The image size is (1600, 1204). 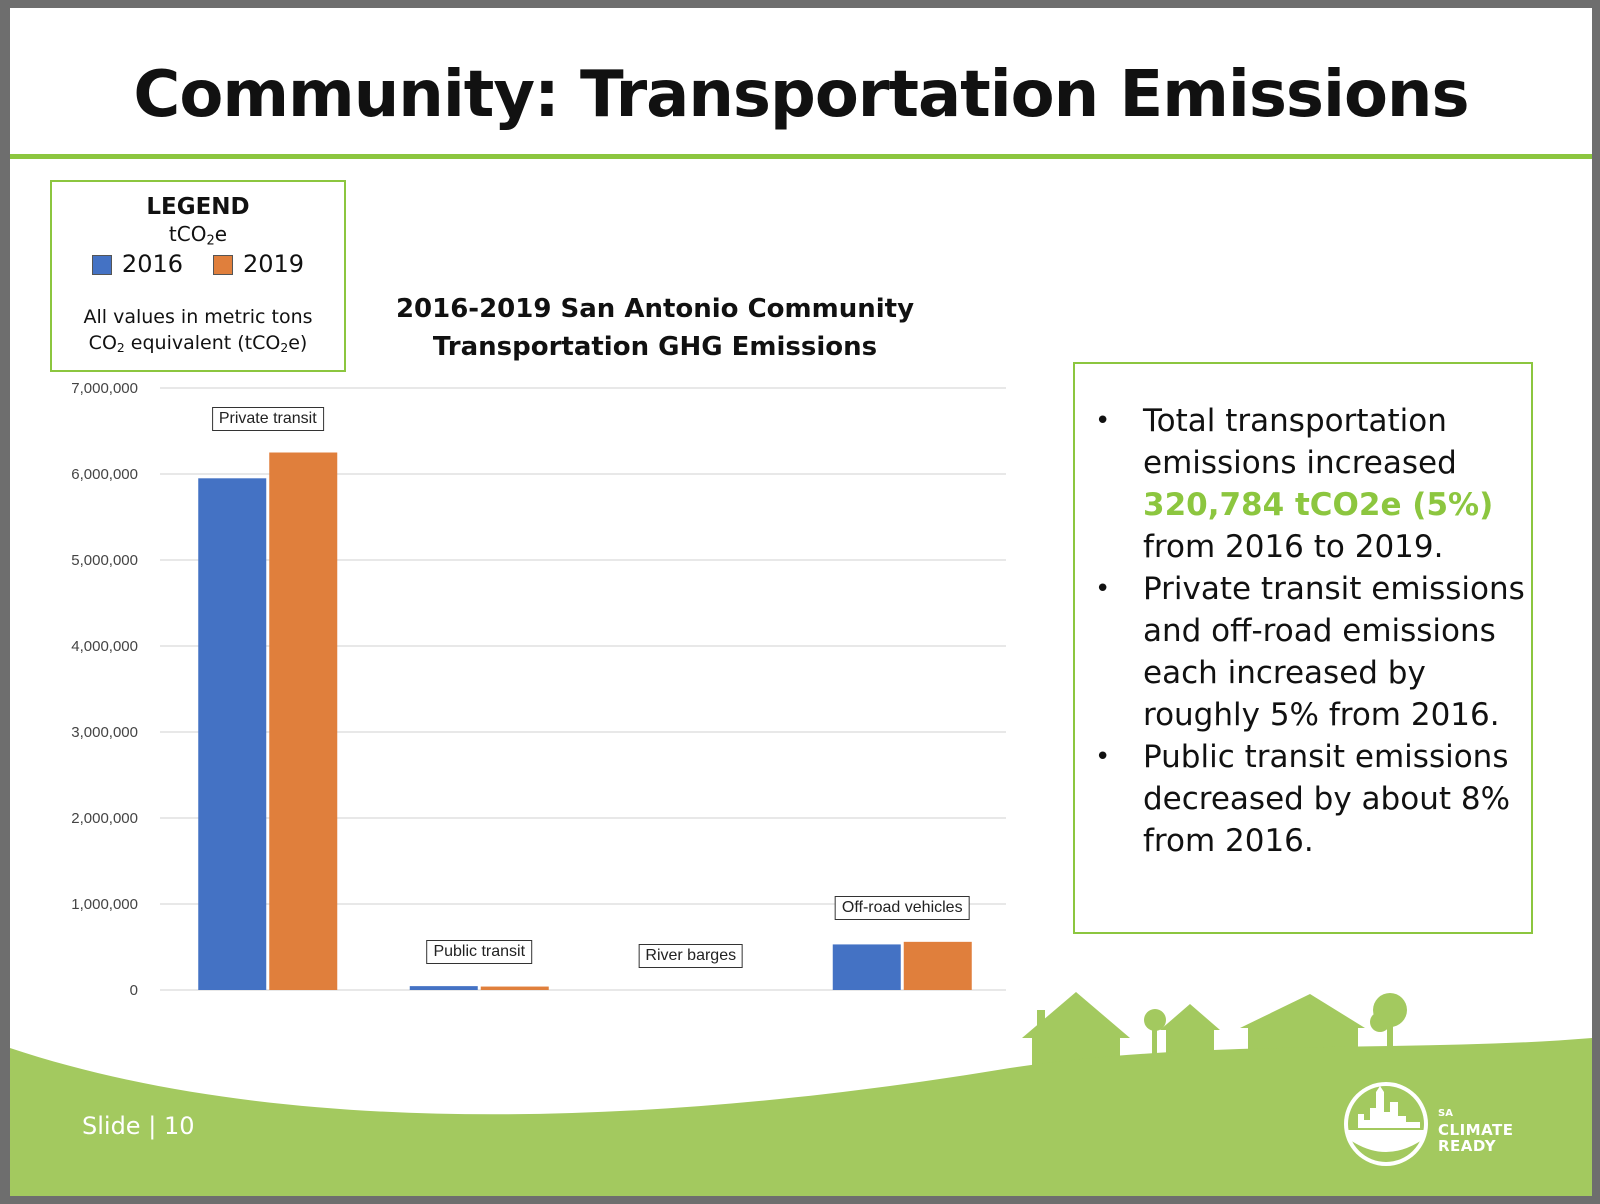 I want to click on category-label: River barges, so click(x=691, y=956).